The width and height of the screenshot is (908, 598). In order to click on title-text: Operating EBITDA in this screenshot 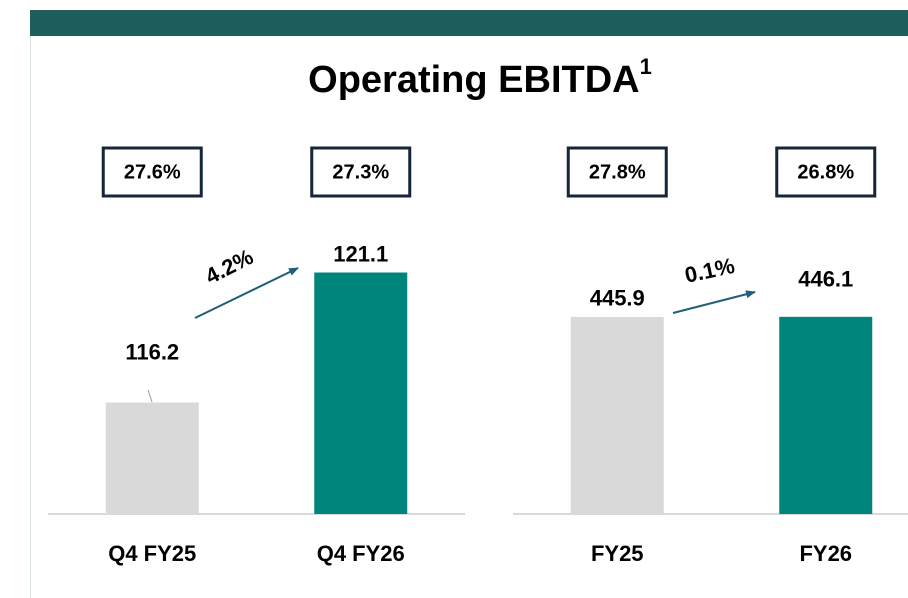, I will do `click(473, 80)`.